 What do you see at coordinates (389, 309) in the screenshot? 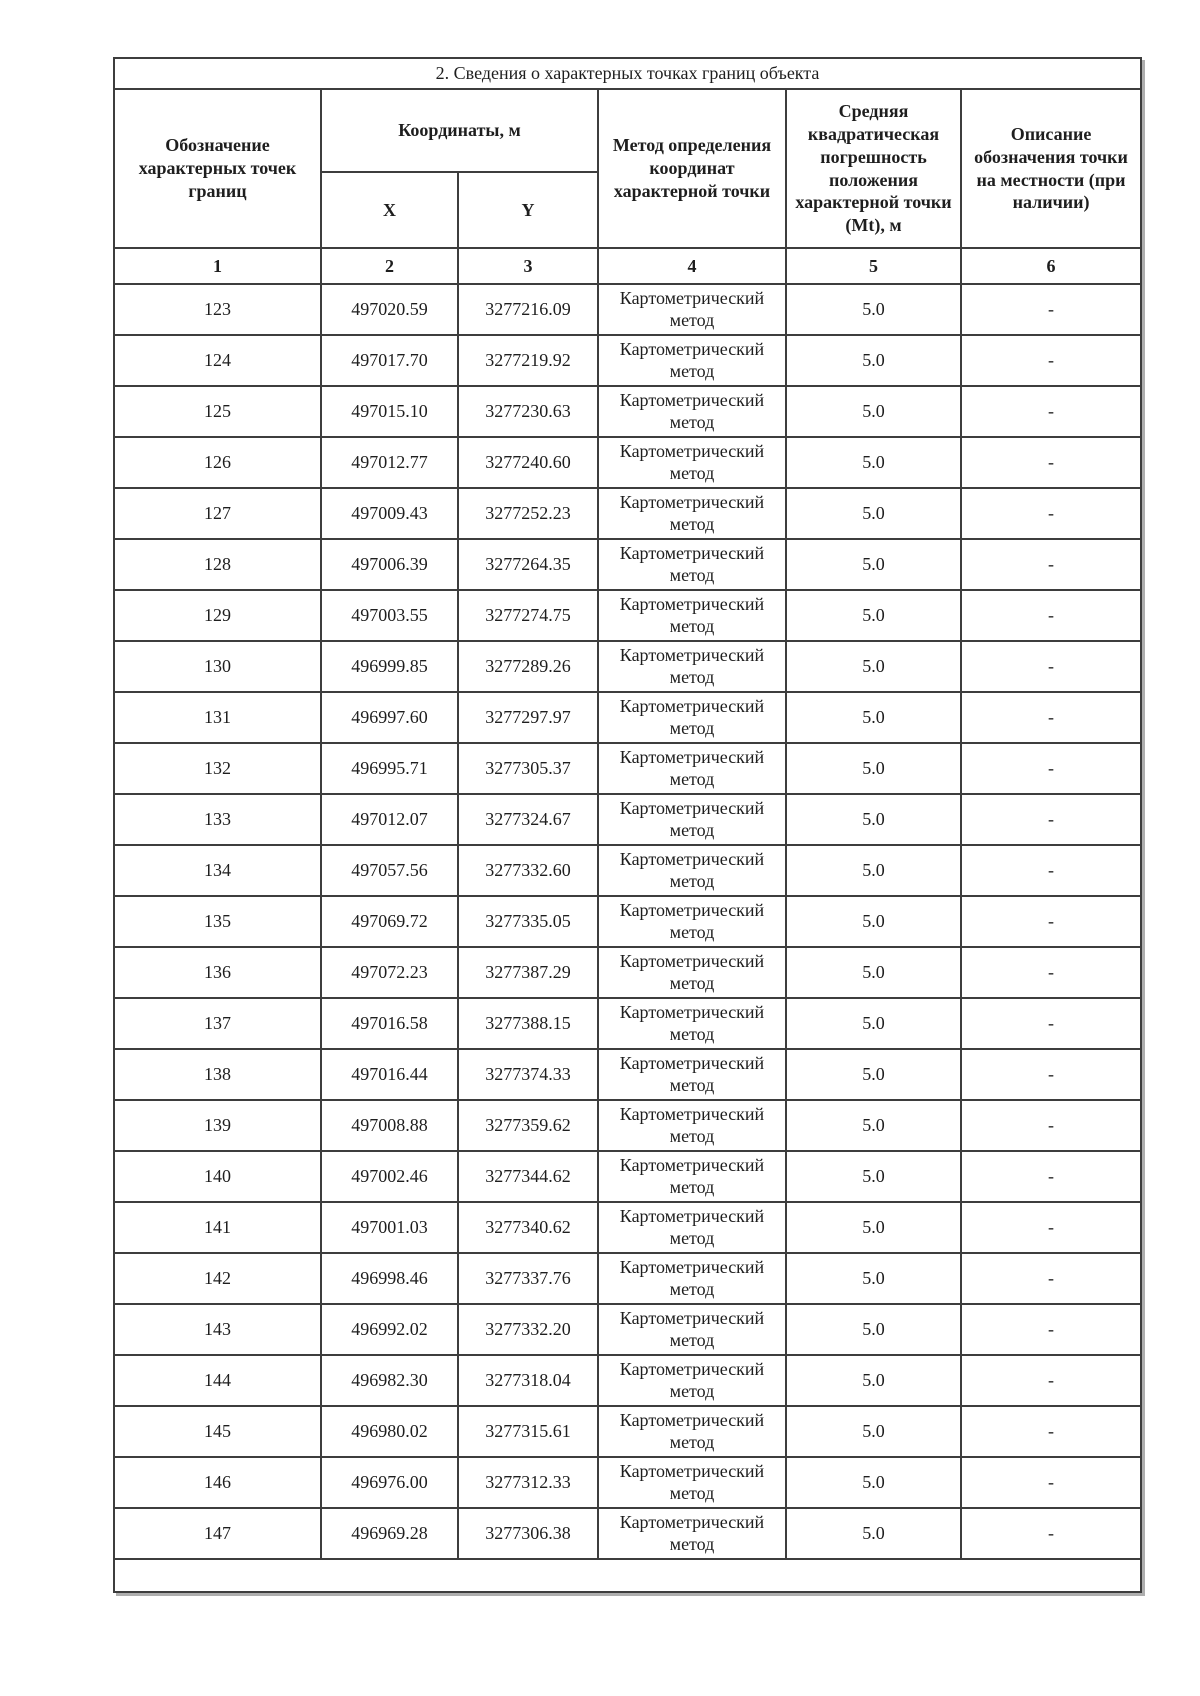
I see `x-coordinate-cell: 497020.59` at bounding box center [389, 309].